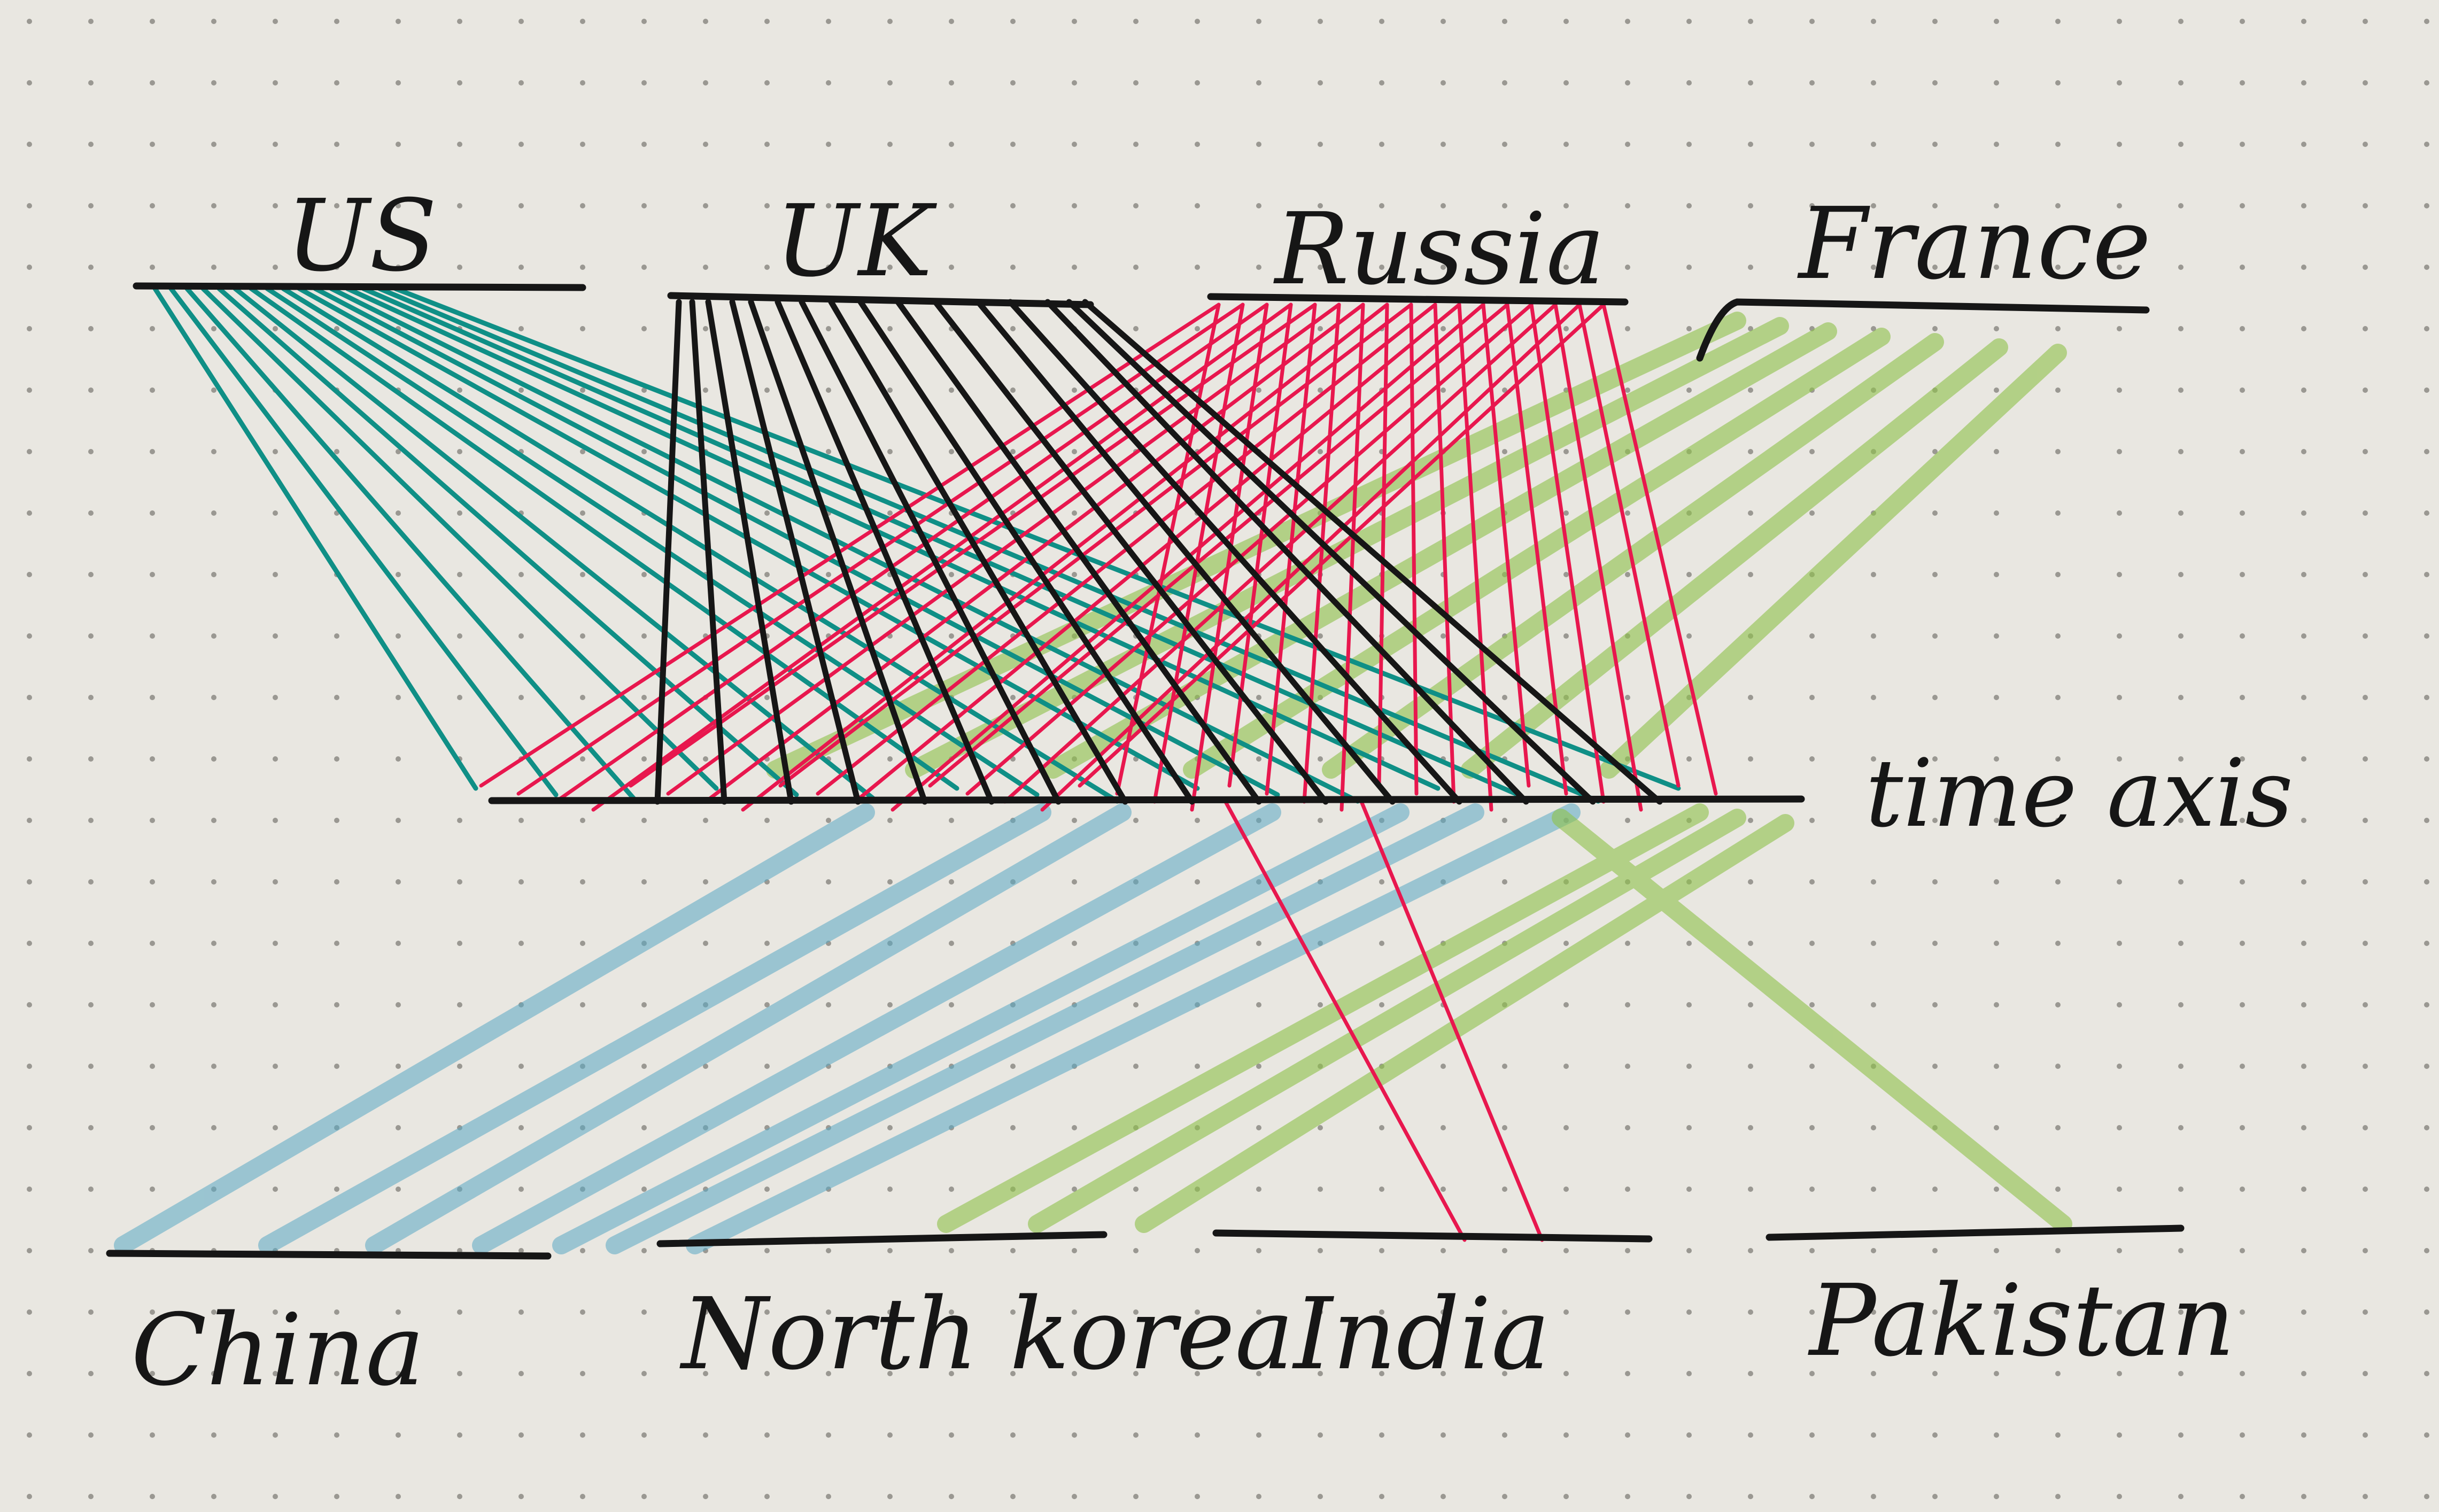 Image resolution: width=2439 pixels, height=1512 pixels. What do you see at coordinates (1323, 1018) in the screenshot?
I see `france-north-korea-link` at bounding box center [1323, 1018].